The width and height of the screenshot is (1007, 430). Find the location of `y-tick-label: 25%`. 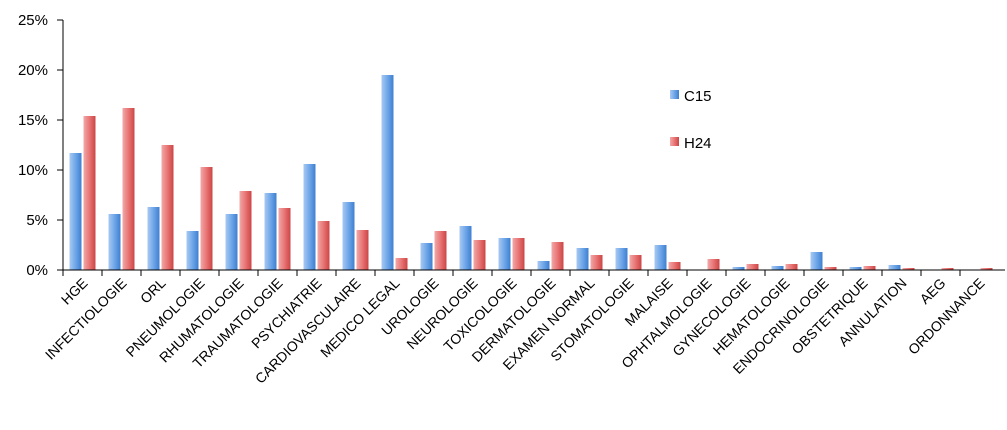

y-tick-label: 25% is located at coordinates (33, 20).